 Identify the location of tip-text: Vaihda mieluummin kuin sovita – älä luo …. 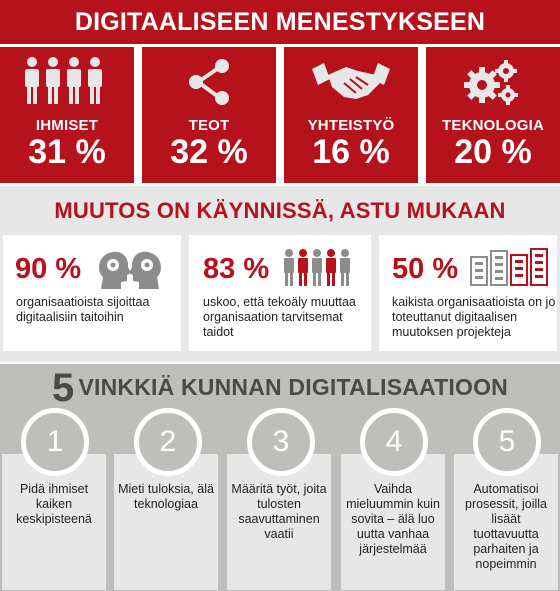
(393, 519).